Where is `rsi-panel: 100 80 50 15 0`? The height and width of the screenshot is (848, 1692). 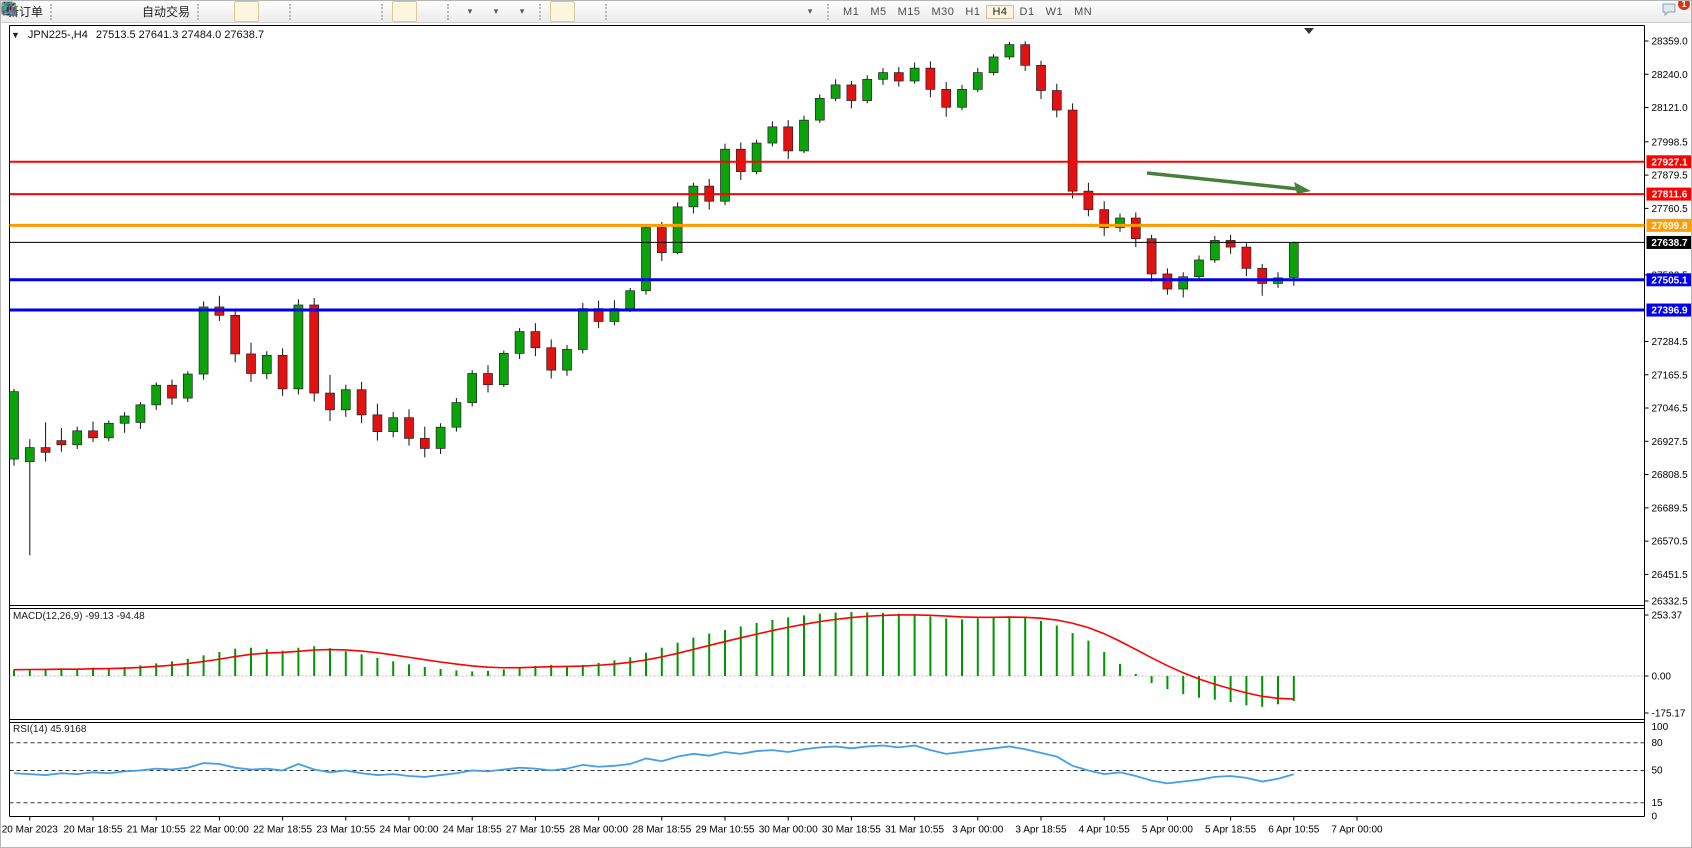 rsi-panel: 100 80 50 15 0 is located at coordinates (839, 772).